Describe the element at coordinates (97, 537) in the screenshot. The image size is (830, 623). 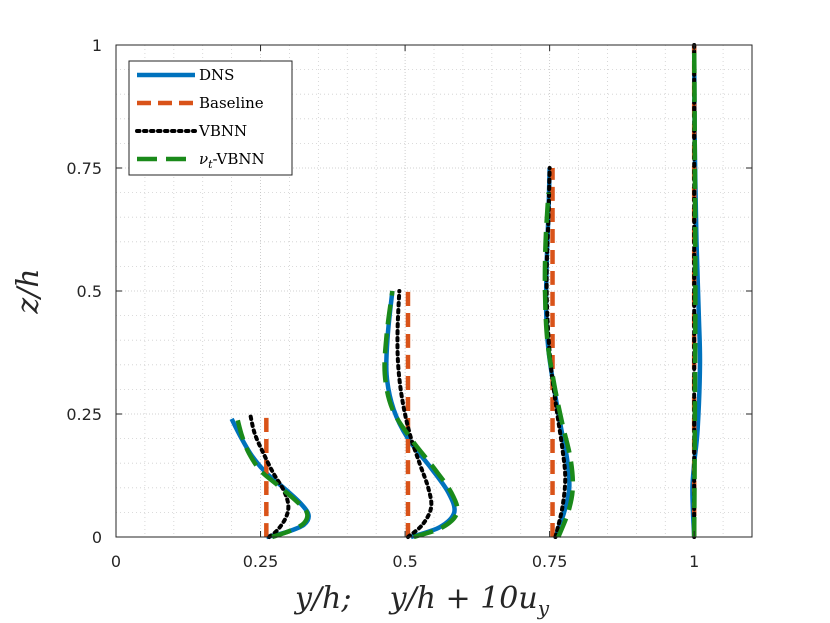
I see `y-tick-label: 0` at that location.